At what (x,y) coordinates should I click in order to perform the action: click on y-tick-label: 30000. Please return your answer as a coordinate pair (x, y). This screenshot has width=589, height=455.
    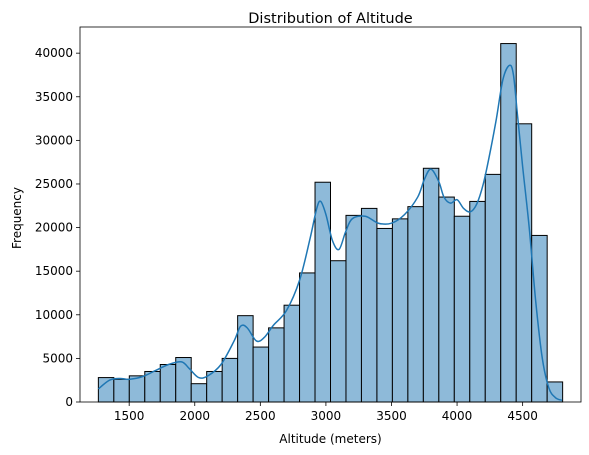
    Looking at the image, I should click on (54, 140).